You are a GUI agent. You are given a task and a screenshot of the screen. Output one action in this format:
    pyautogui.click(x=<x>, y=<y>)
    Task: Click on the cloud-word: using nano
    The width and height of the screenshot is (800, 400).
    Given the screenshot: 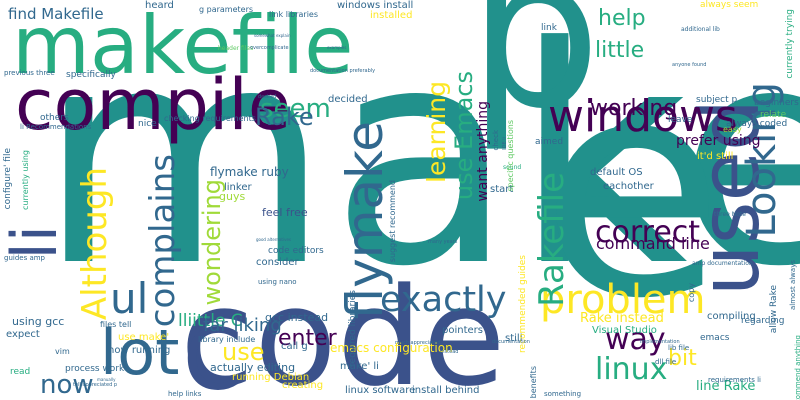 What is the action you would take?
    pyautogui.click(x=277, y=282)
    